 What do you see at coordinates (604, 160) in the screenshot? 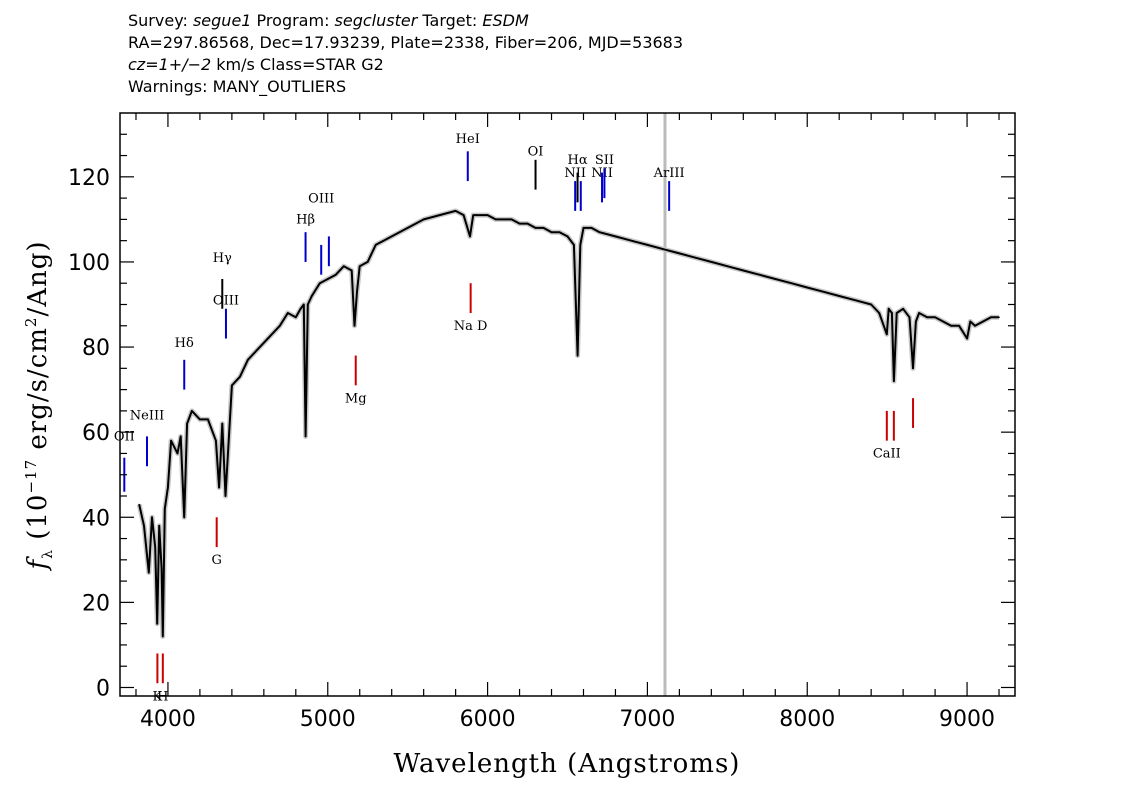
I see `emission-line-label: SII` at bounding box center [604, 160].